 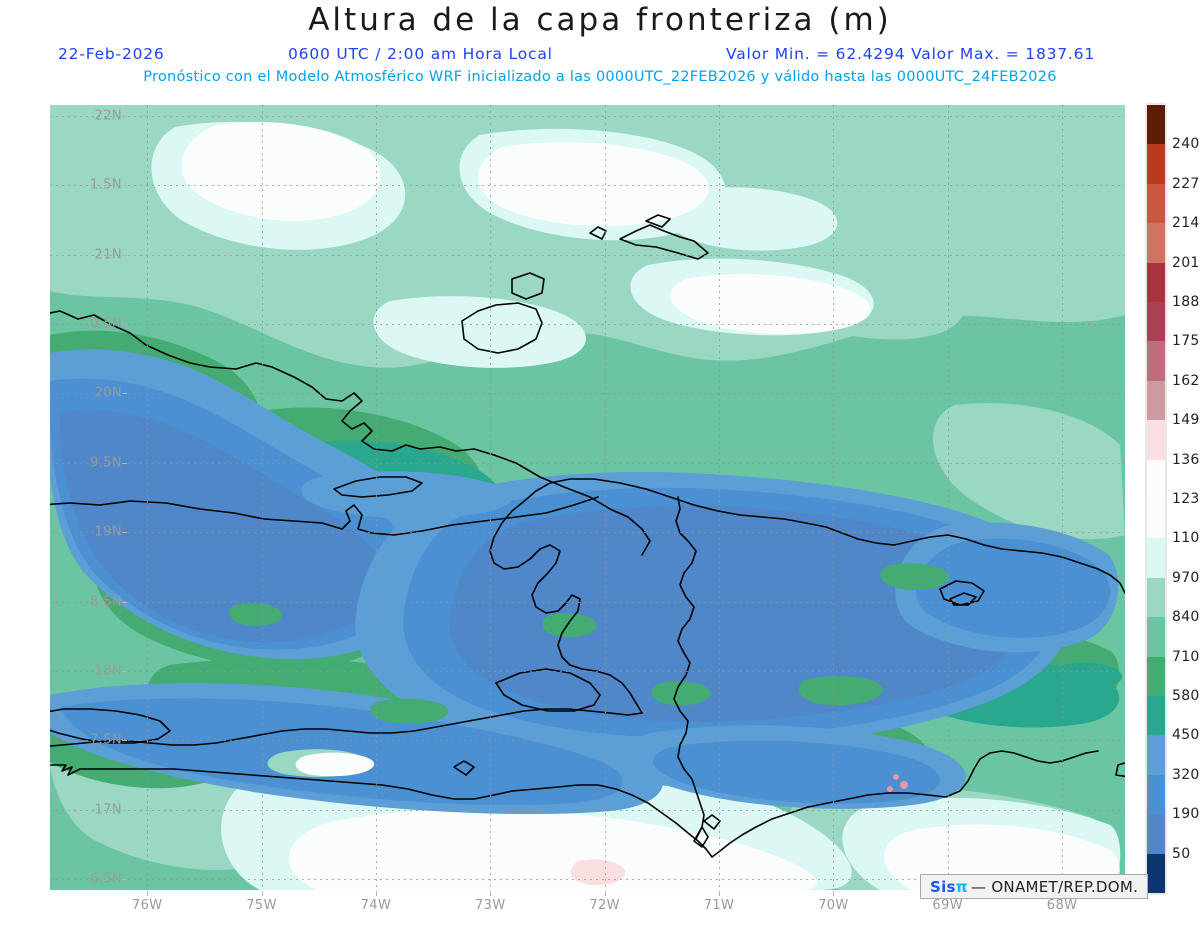 What do you see at coordinates (1186, 814) in the screenshot?
I see `colorbar-tick-label: 190` at bounding box center [1186, 814].